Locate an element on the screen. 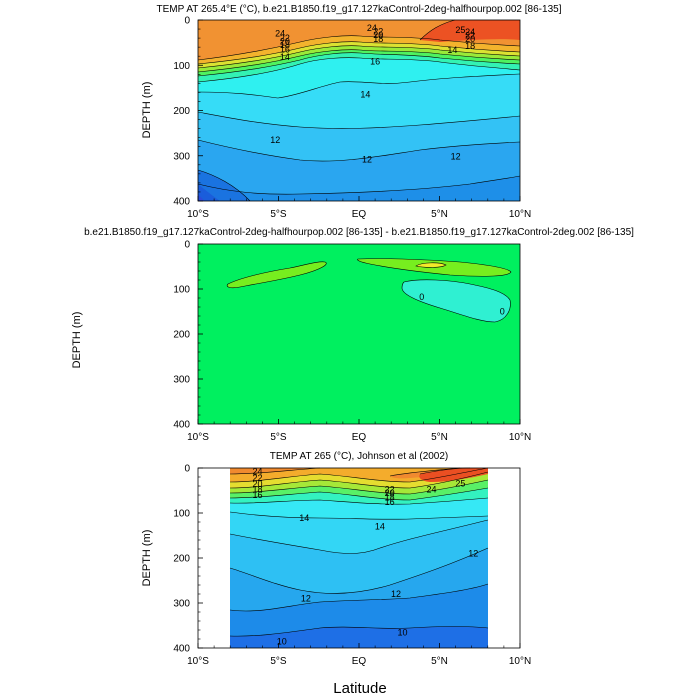 The width and height of the screenshot is (700, 700). panel3-contour-fill is located at coordinates (359, 558).